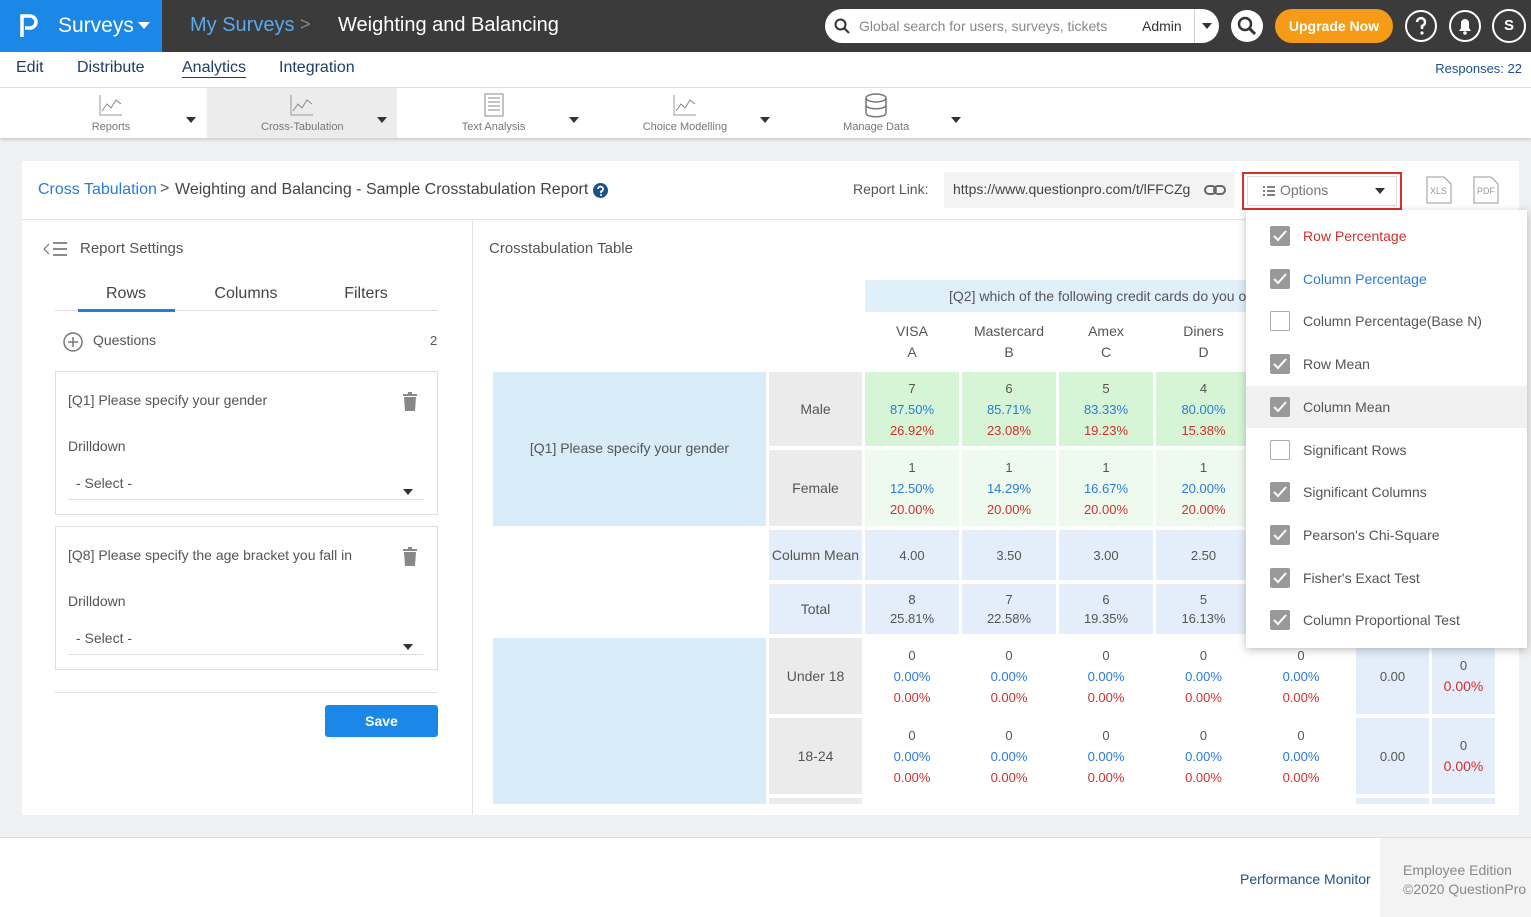  I want to click on cell: 4.00, so click(912, 555).